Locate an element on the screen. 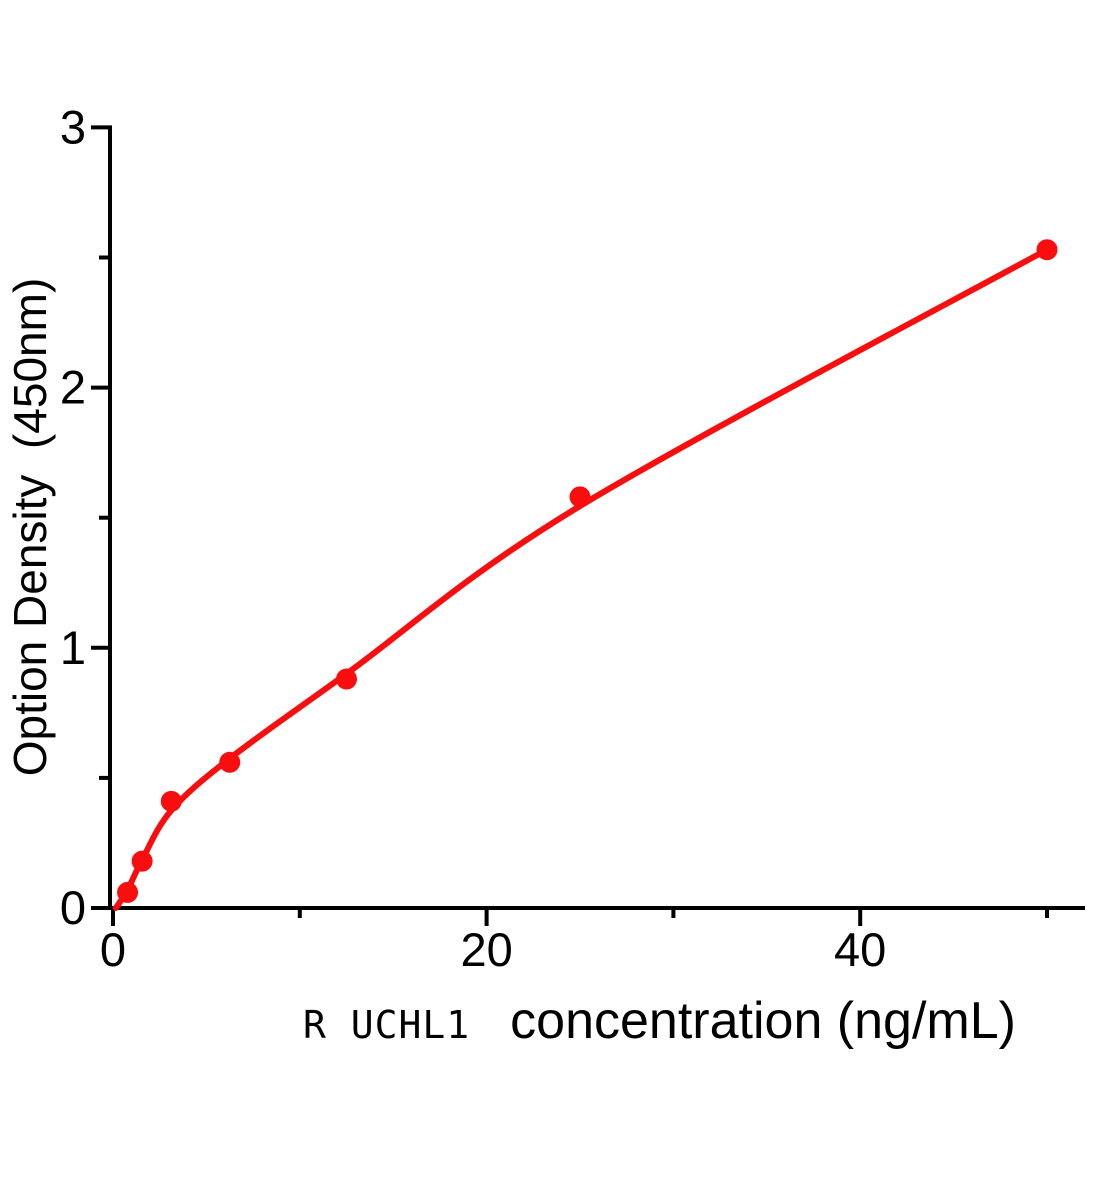  x-tick-label: 20 is located at coordinates (486, 949).